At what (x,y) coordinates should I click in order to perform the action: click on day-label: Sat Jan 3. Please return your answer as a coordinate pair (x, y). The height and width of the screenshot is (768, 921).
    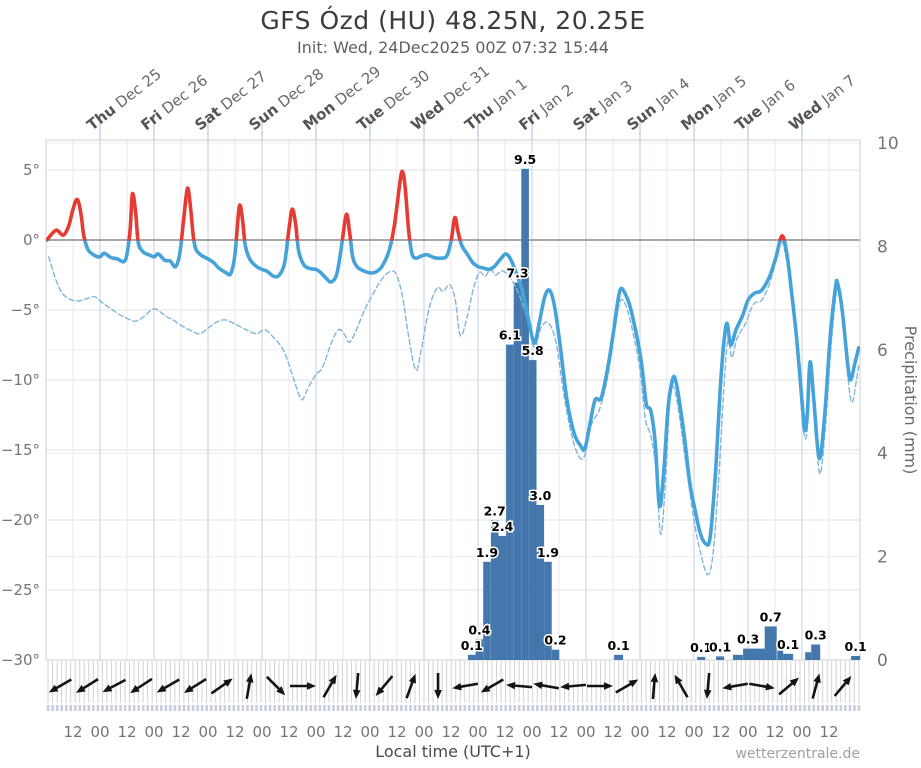
    Looking at the image, I should click on (602, 105).